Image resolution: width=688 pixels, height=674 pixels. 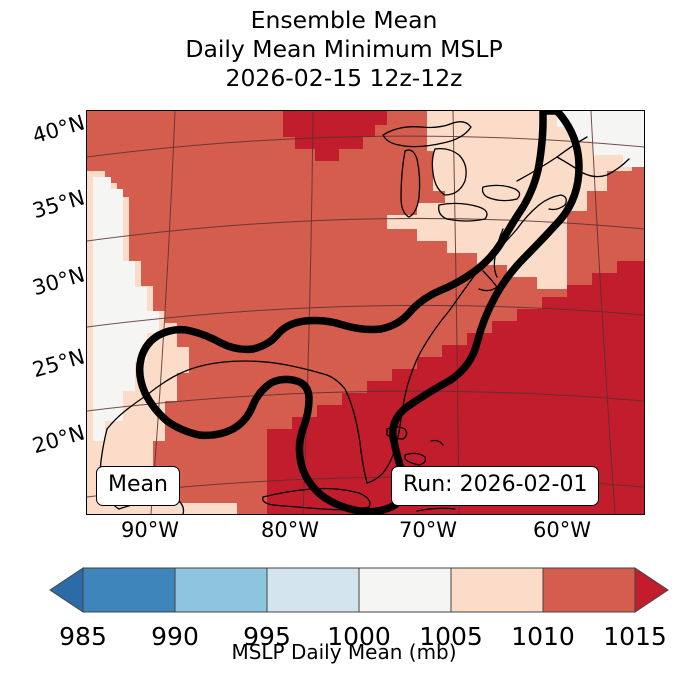 What do you see at coordinates (451, 636) in the screenshot?
I see `colorbar-tick-1005: 1005` at bounding box center [451, 636].